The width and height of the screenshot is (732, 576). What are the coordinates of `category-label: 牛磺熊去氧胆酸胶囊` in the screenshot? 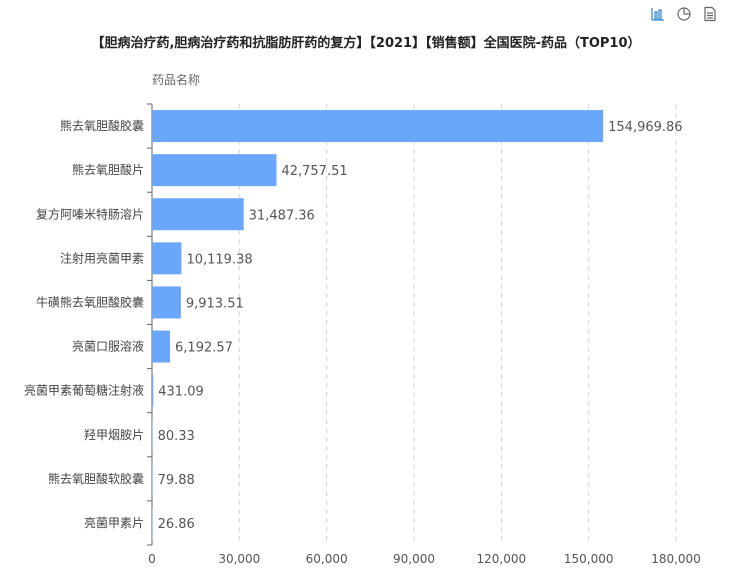 It's located at (90, 301).